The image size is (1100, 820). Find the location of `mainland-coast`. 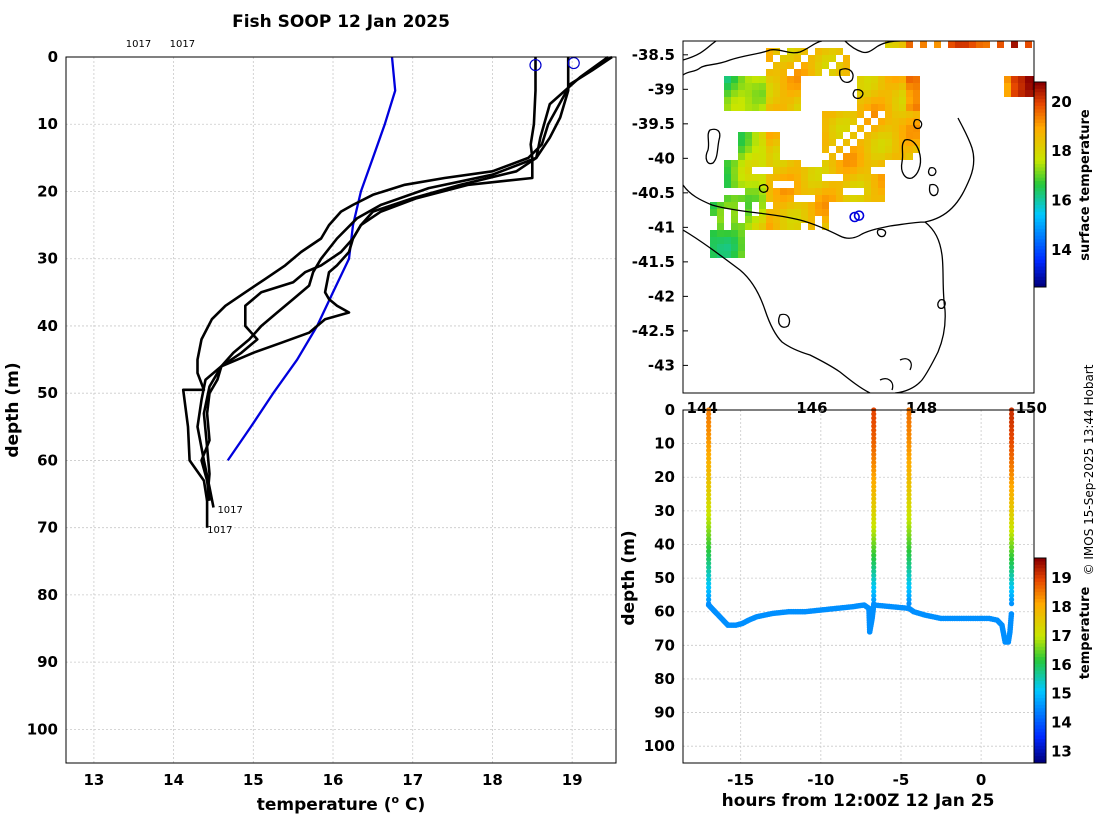

mainland-coast is located at coordinates (792, 58).